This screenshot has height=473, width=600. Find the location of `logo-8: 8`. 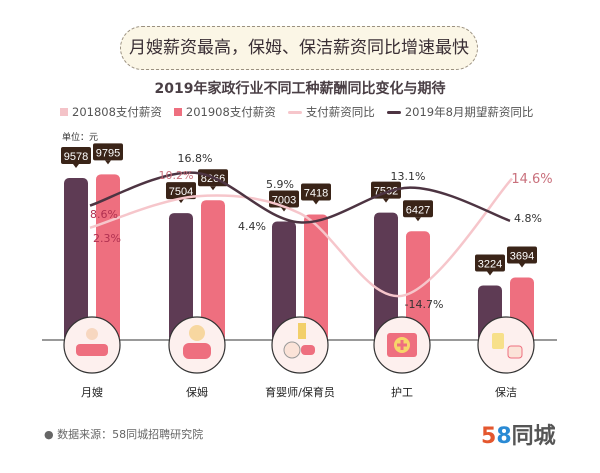

logo-8: 8 is located at coordinates (504, 436).